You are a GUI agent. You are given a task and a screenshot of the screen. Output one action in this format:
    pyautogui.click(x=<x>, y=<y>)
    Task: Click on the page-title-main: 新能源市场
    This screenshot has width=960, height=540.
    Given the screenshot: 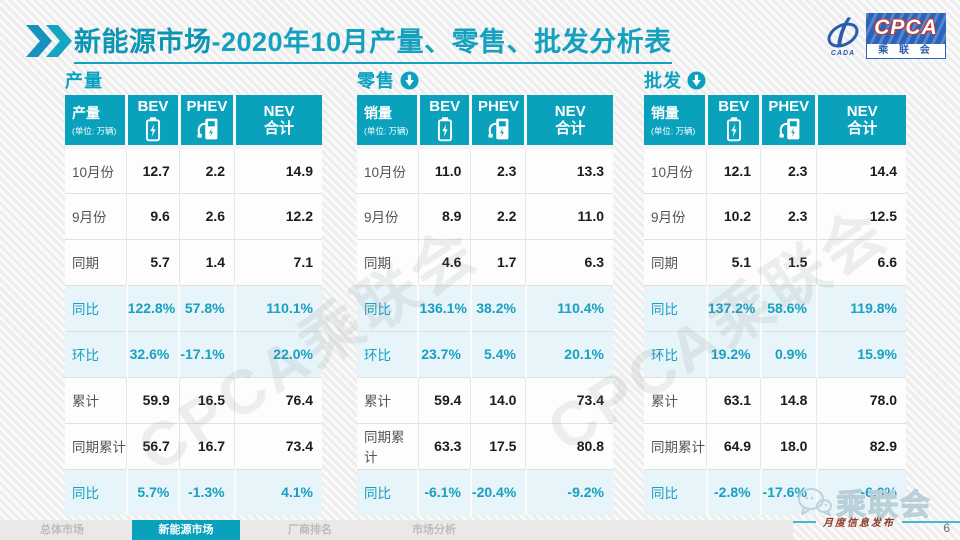 What is the action you would take?
    pyautogui.click(x=143, y=42)
    